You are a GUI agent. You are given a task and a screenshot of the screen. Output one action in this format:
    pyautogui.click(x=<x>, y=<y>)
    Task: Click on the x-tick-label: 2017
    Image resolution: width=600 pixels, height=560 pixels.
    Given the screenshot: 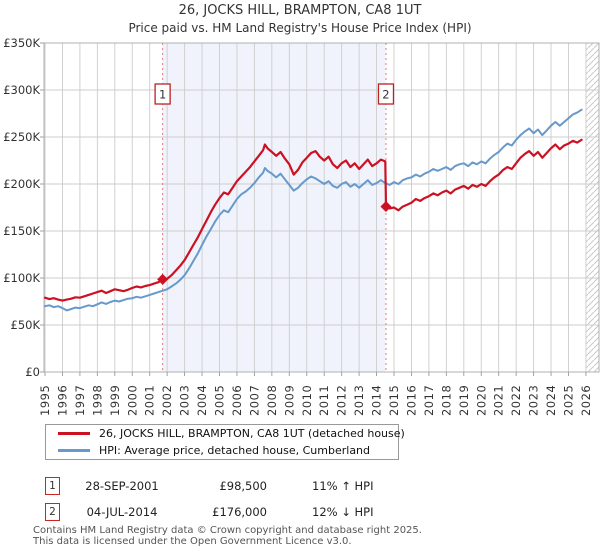 What is the action you would take?
    pyautogui.click(x=429, y=400)
    